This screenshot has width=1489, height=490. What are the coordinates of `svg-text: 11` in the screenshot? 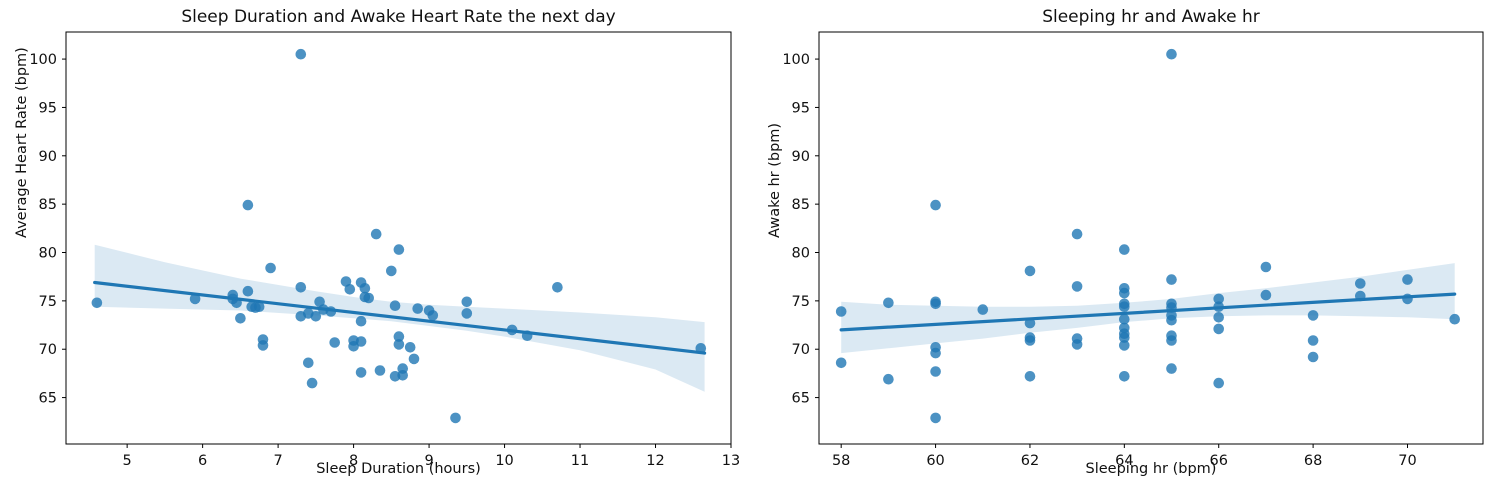 It's located at (580, 461).